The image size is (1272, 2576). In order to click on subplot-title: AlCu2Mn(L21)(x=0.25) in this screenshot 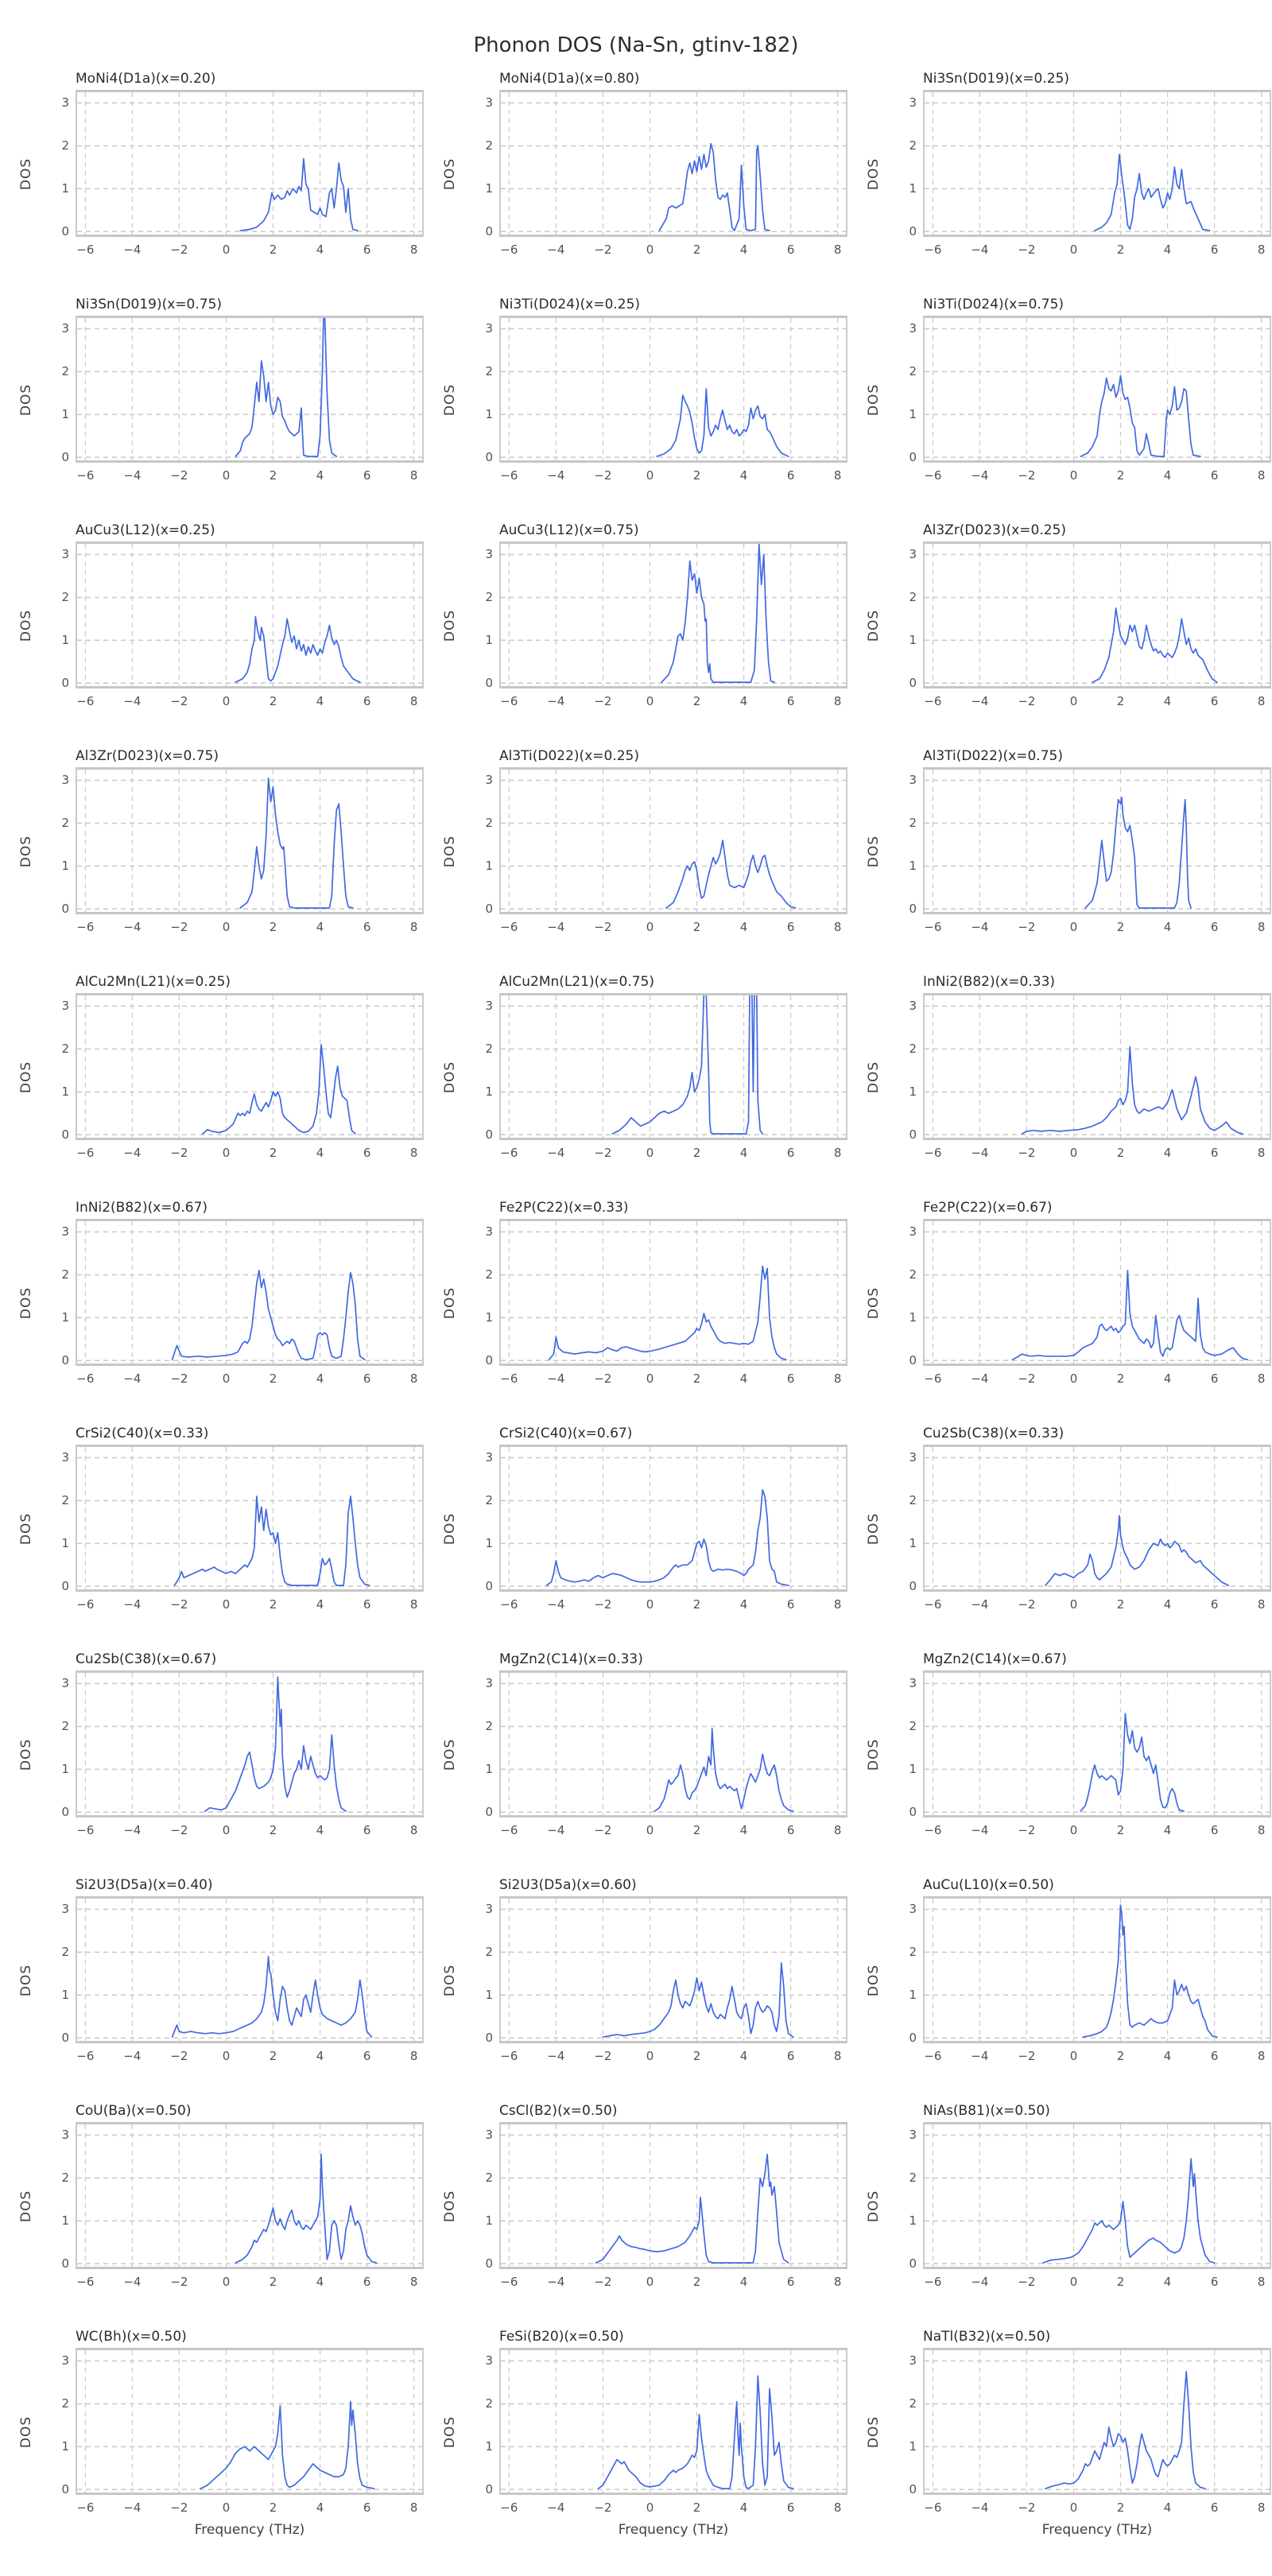, I will do `click(153, 982)`.